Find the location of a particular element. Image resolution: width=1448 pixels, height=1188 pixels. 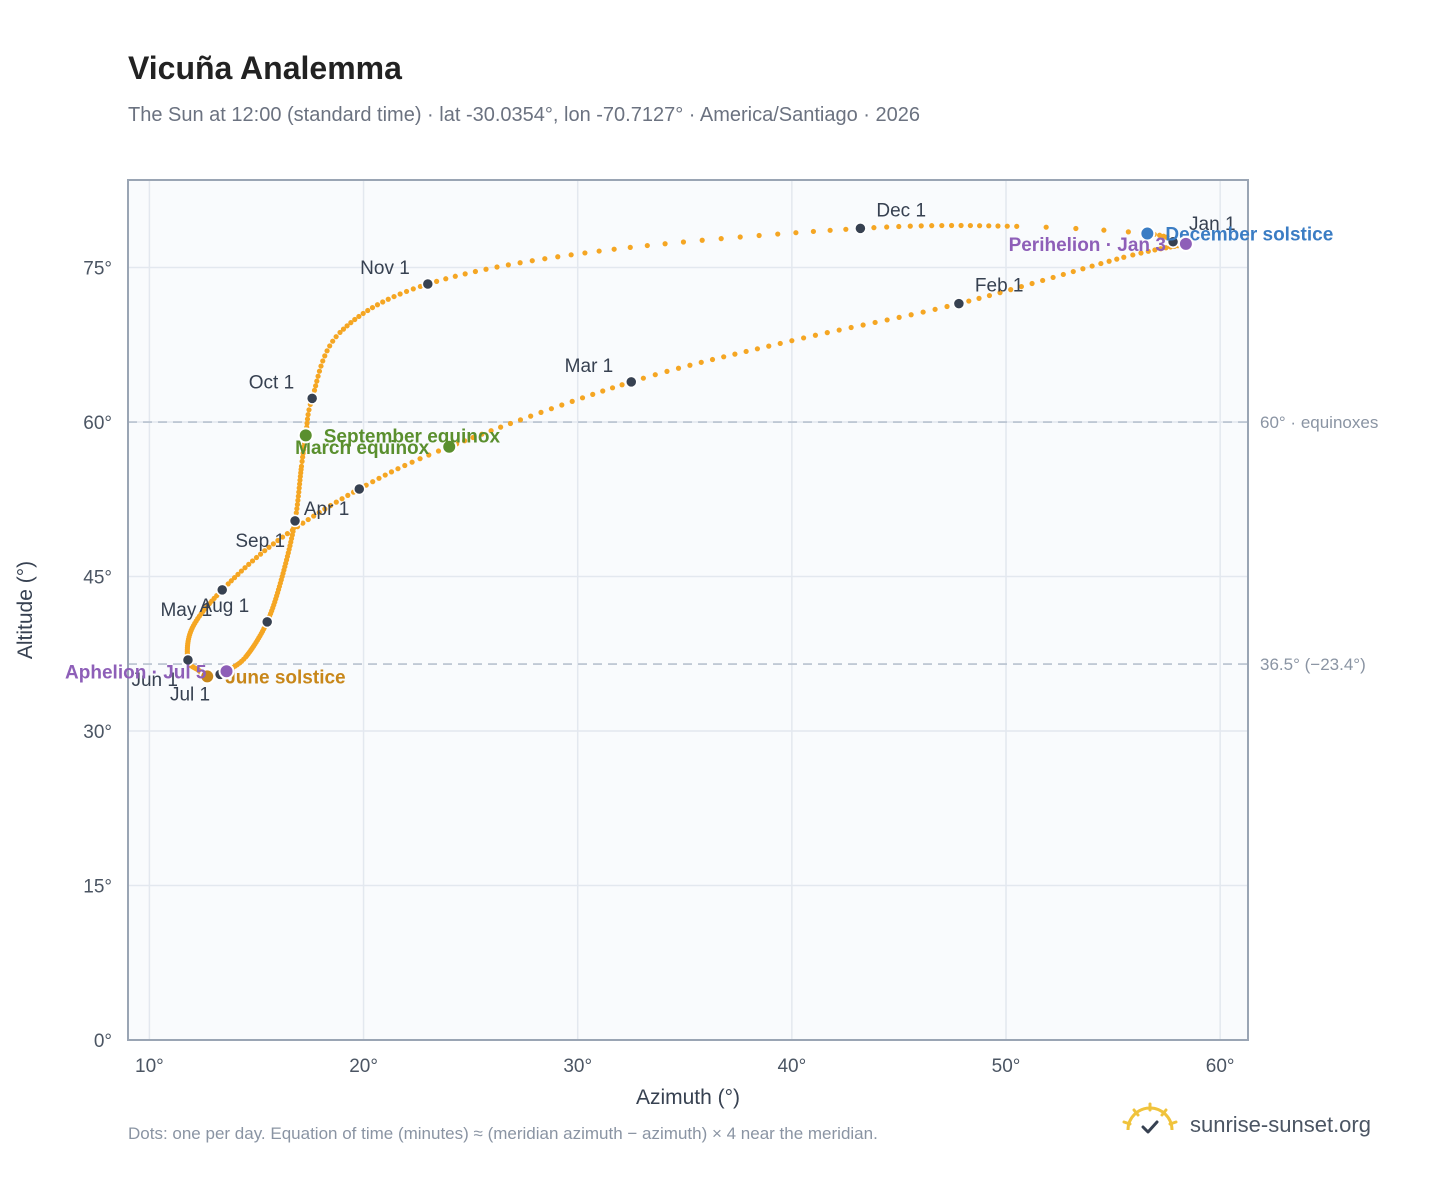

reference-line-label: 60° · equinoxes is located at coordinates (1319, 422).